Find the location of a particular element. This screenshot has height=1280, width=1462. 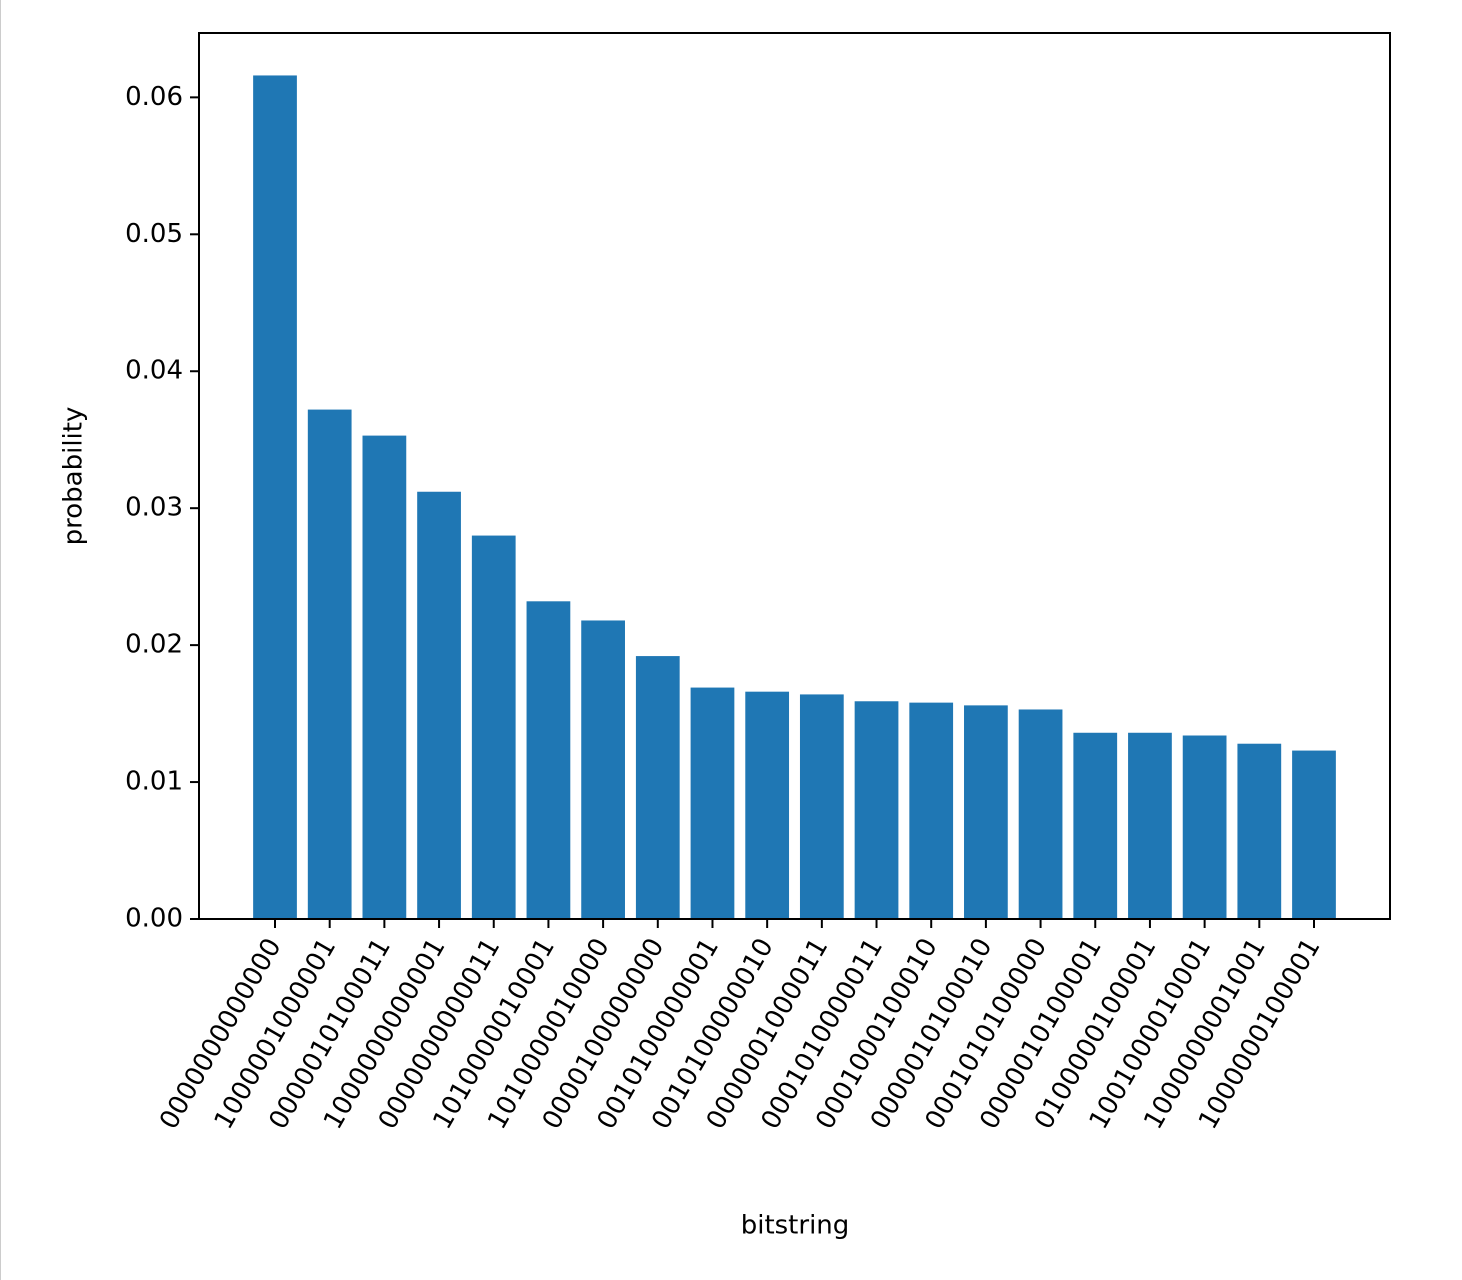

y-tick-label: 0.03 is located at coordinates (154, 508).